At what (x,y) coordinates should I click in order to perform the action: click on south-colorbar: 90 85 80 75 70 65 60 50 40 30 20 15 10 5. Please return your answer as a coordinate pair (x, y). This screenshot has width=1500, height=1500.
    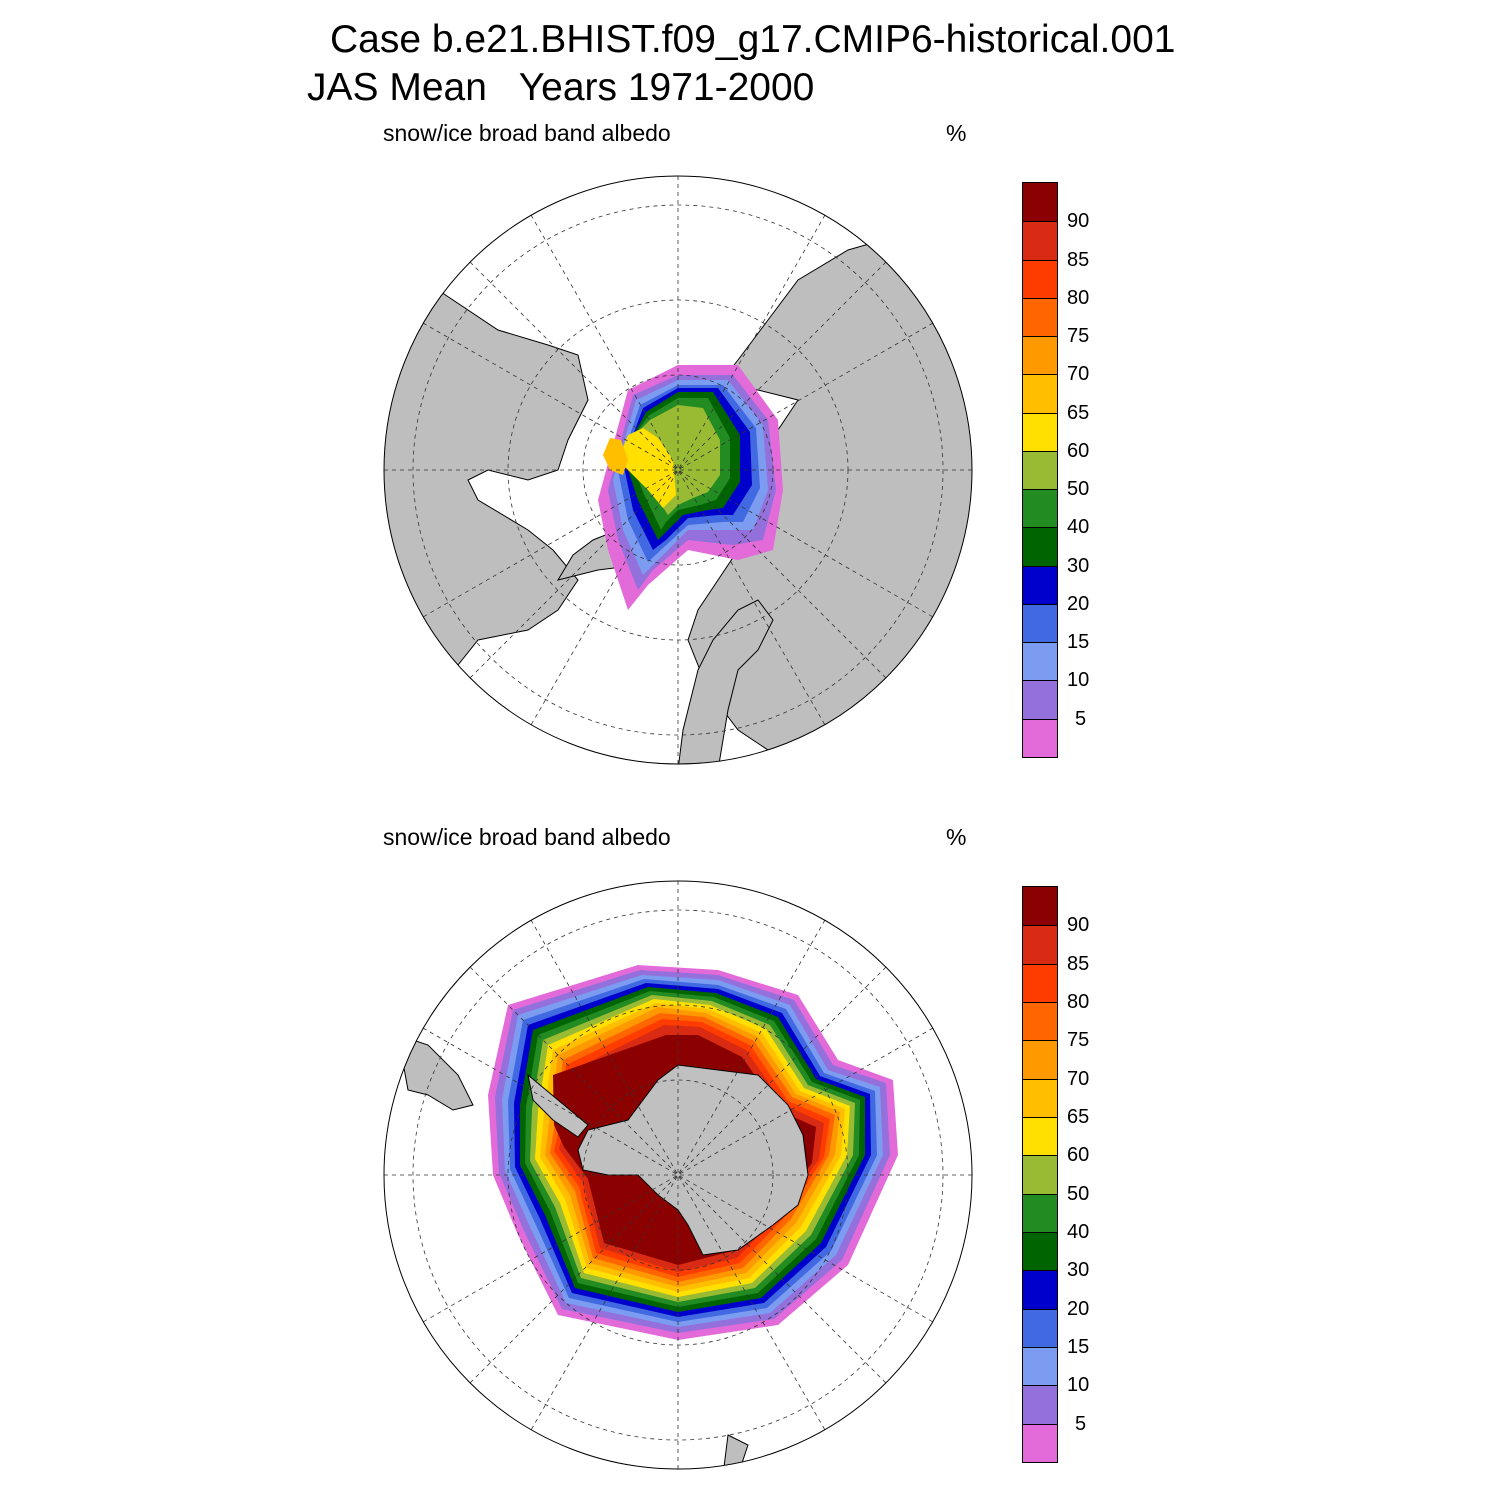
    Looking at the image, I should click on (1055, 1174).